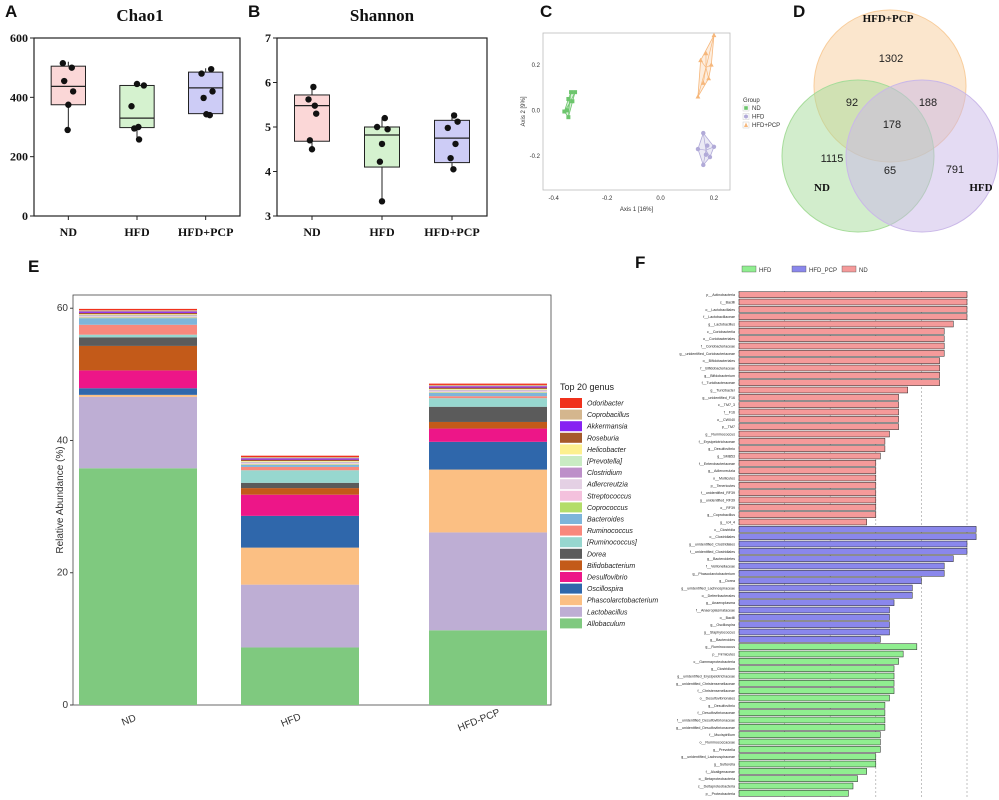  I want to click on lefse-label: c__Deltaproteobacteria, so click(716, 786).